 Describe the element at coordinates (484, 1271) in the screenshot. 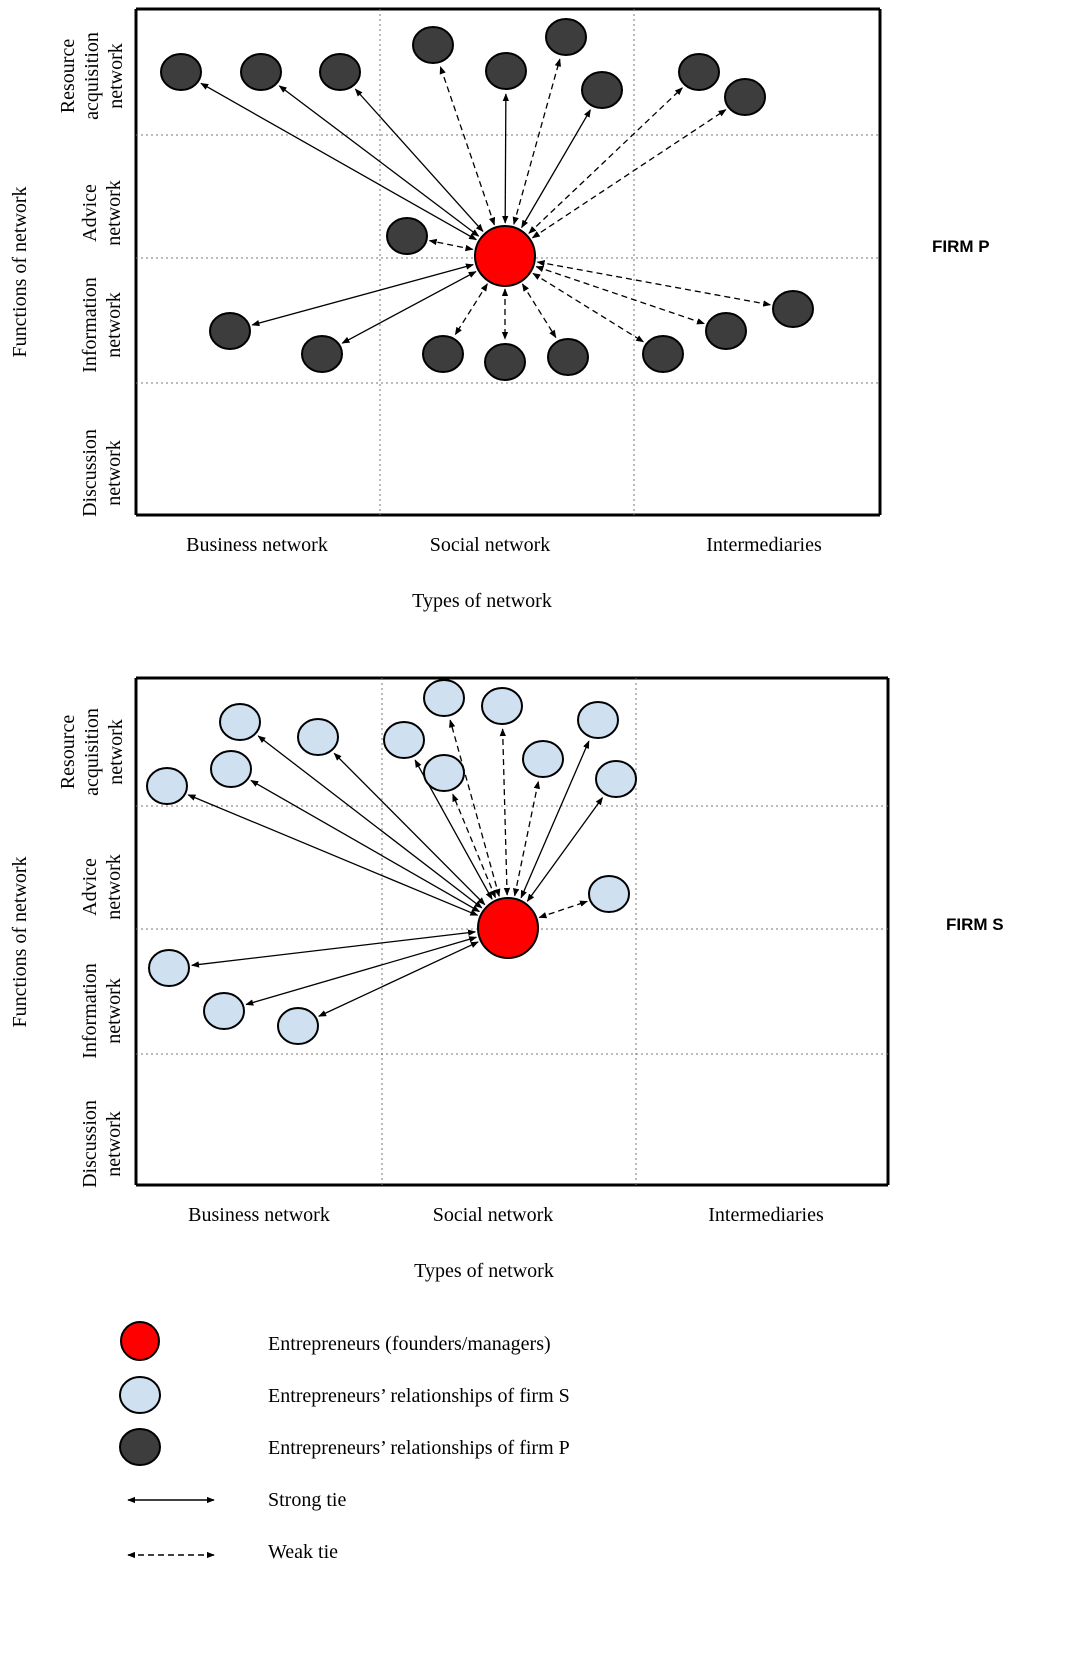

I see `firm-s-x-axis-title: Types of network` at that location.